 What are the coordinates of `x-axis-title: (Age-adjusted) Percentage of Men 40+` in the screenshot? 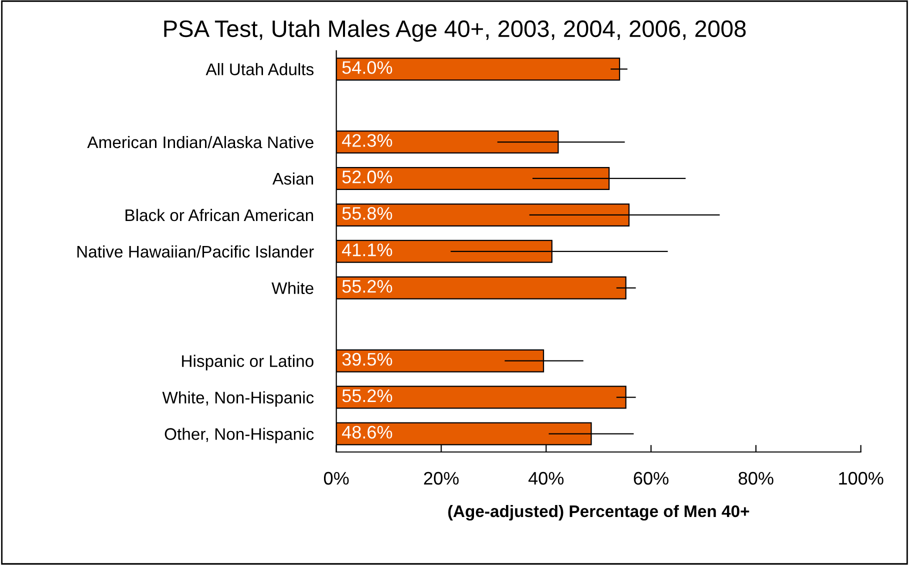 It's located at (599, 512).